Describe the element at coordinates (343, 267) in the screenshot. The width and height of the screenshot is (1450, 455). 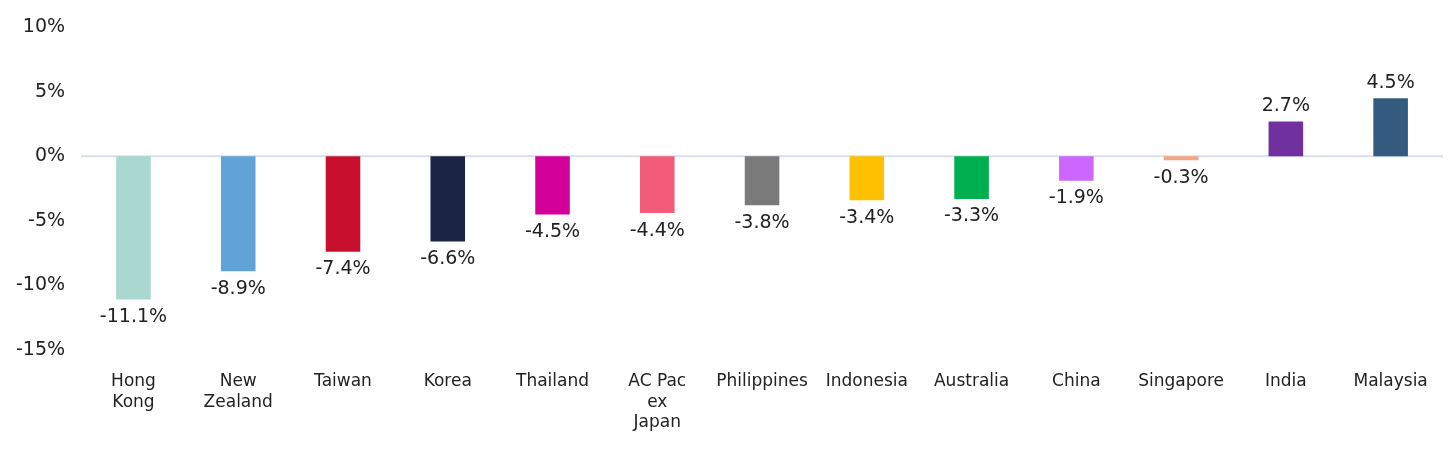
I see `data-label: -7.4%` at that location.